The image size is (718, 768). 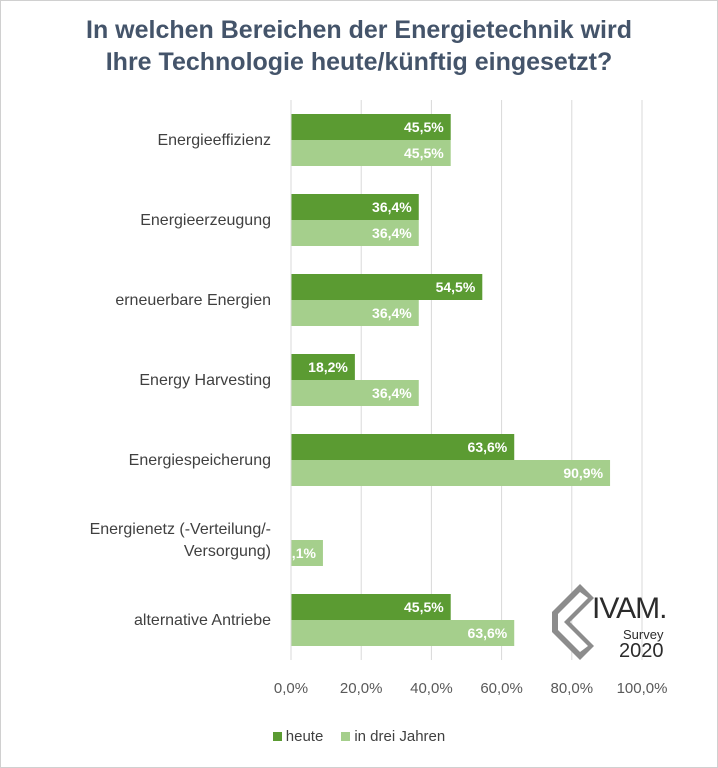 I want to click on category-label: erneuerbare Energien, so click(x=193, y=300).